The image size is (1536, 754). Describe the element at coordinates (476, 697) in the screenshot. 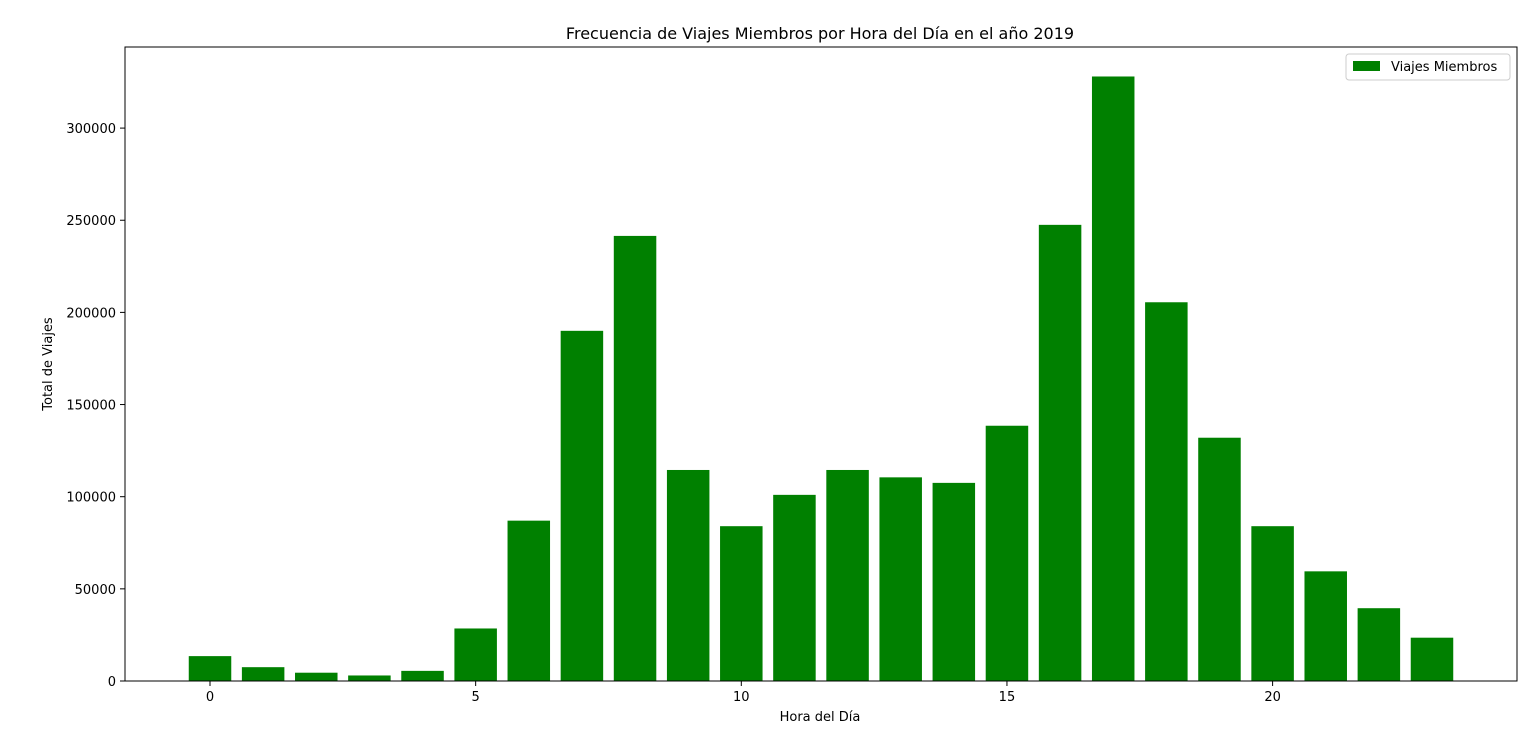

I see `x-tick-label: 5` at that location.